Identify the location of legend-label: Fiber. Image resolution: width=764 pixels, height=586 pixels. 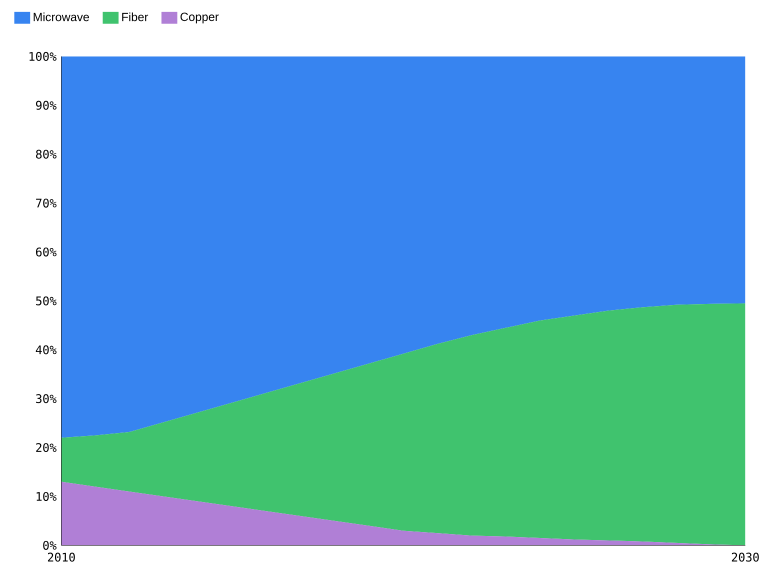
(135, 17).